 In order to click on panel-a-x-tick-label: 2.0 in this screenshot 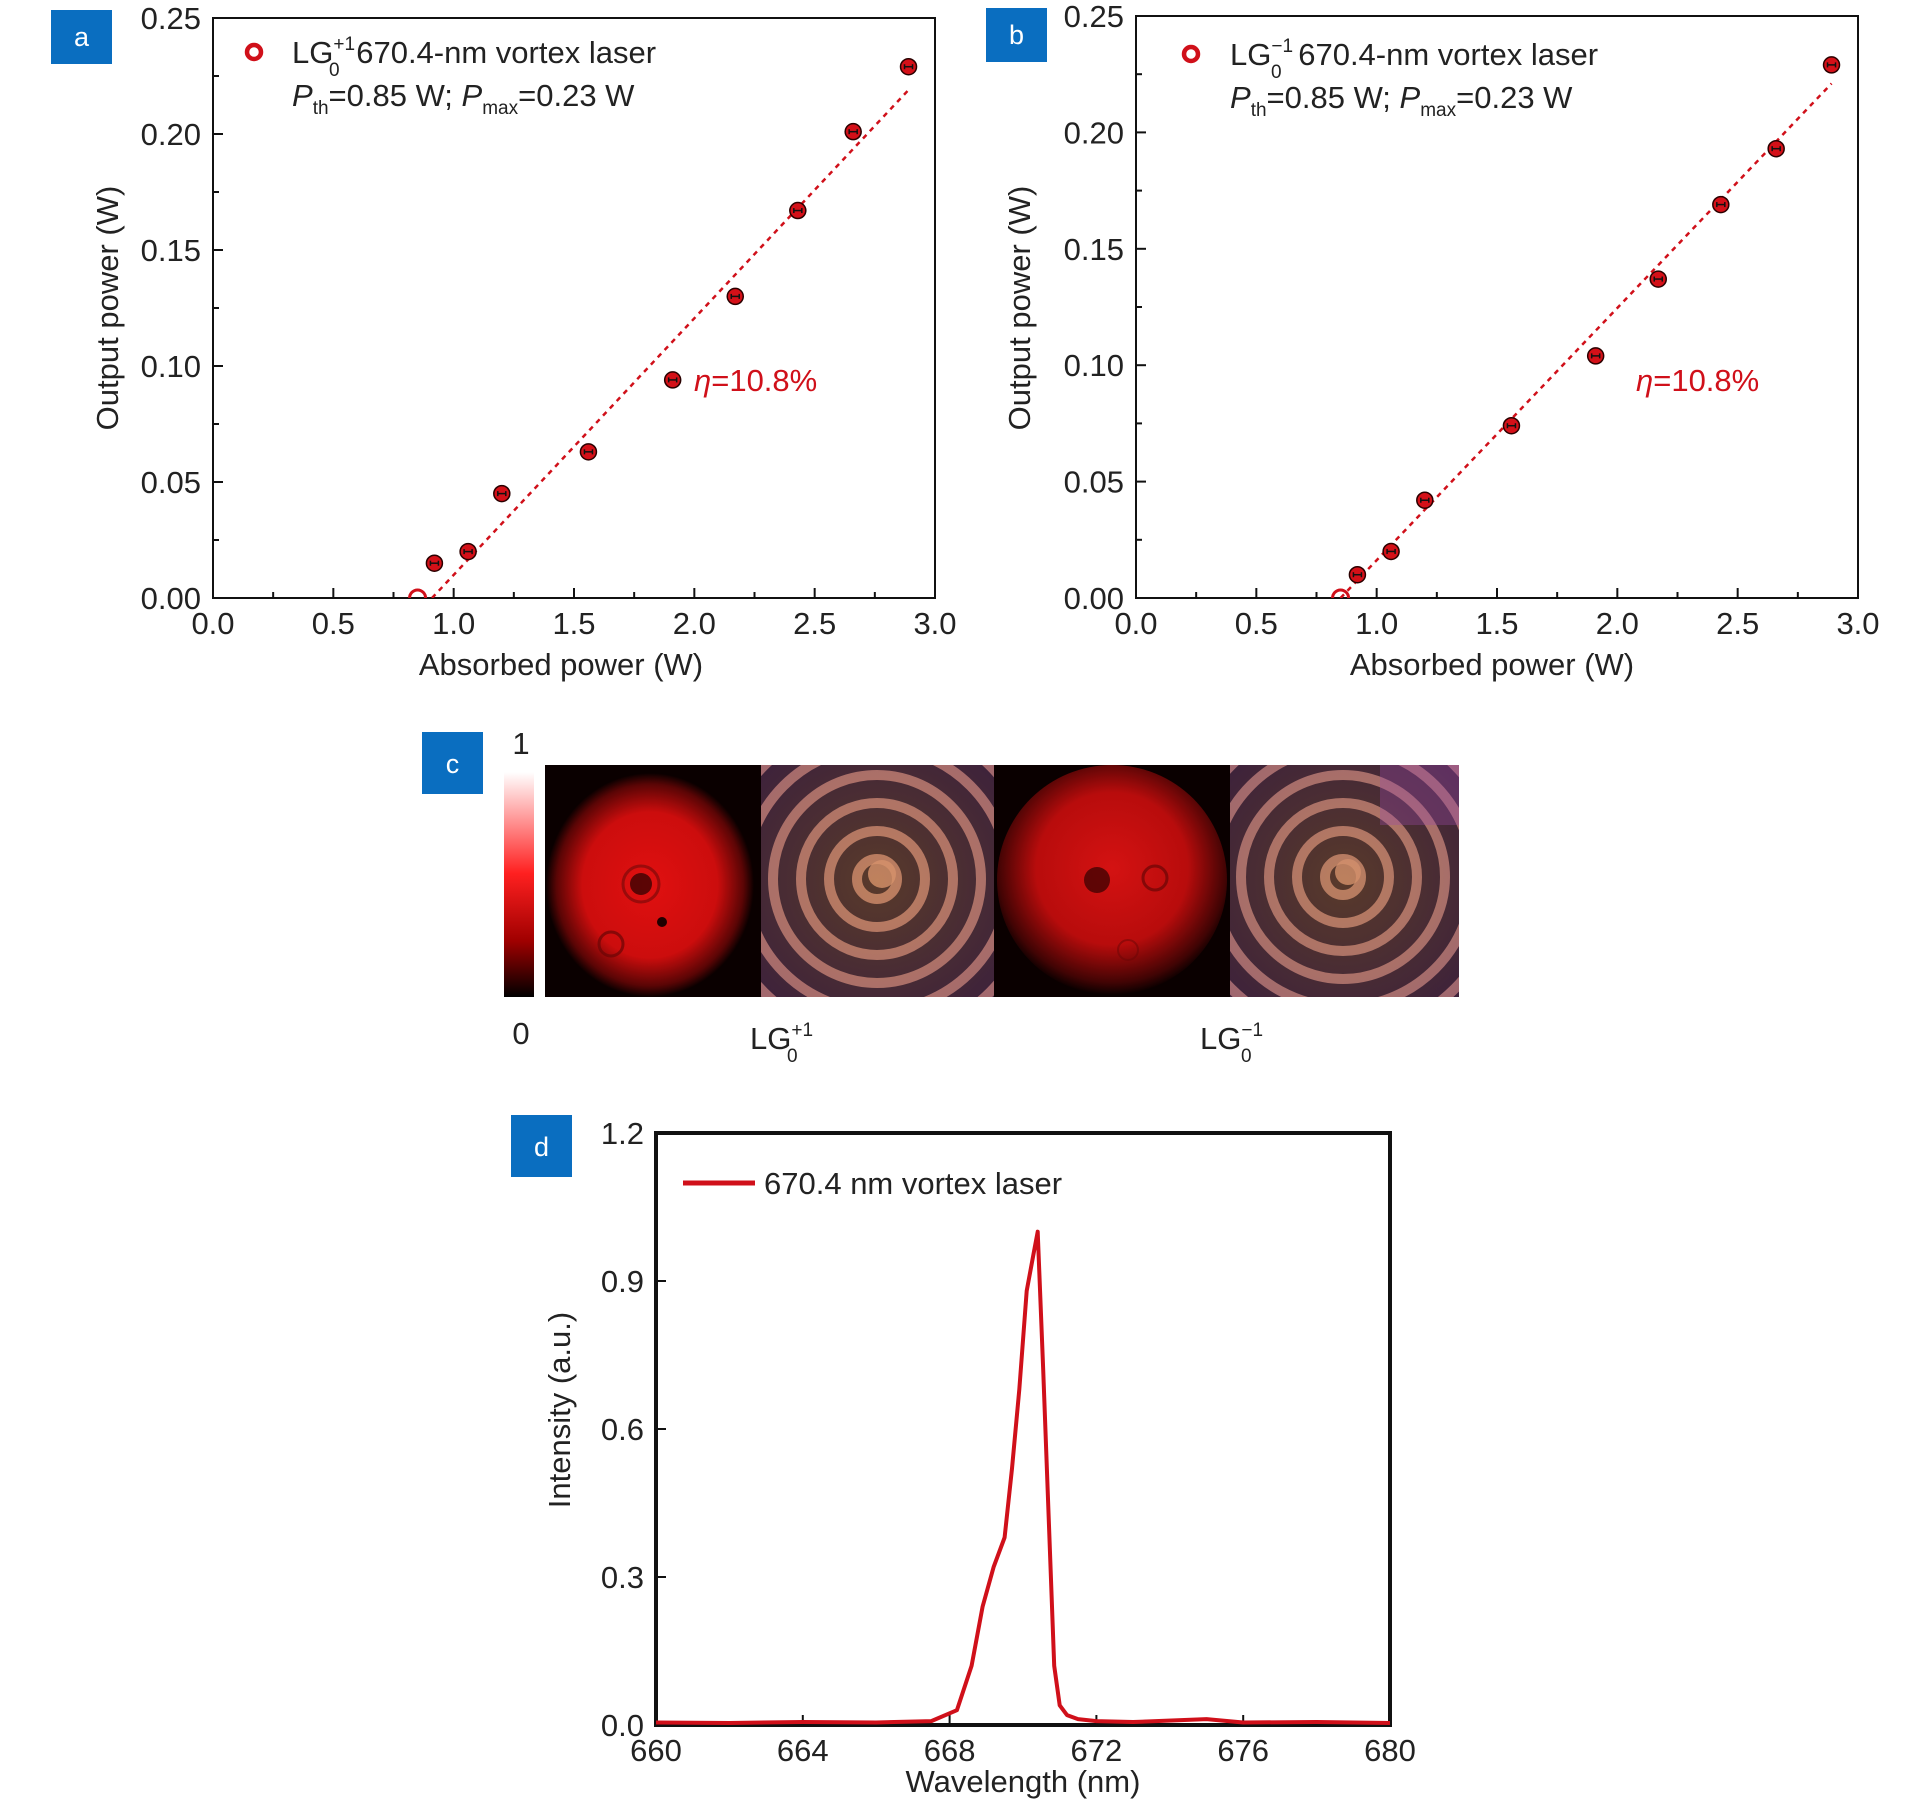, I will do `click(694, 623)`.